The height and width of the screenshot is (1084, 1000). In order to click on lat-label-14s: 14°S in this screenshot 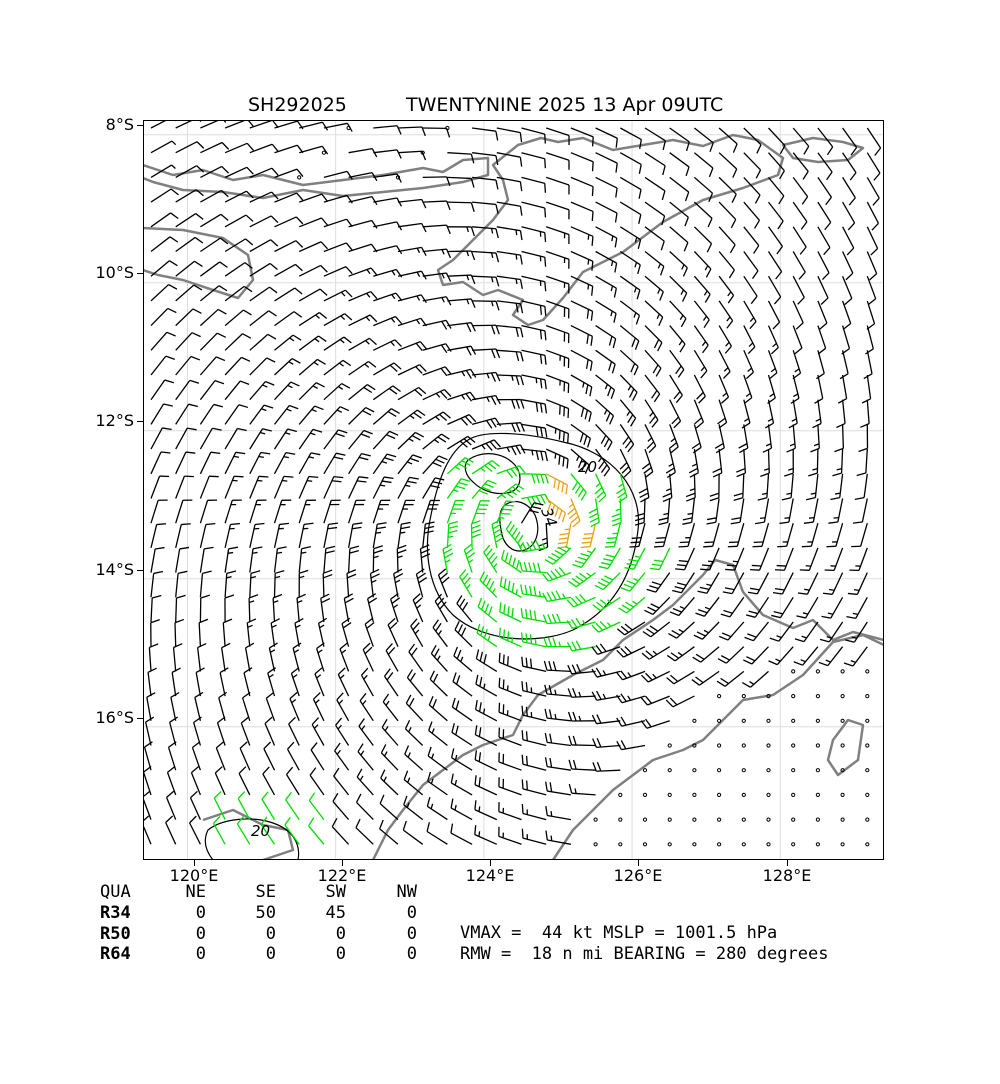, I will do `click(106, 570)`.